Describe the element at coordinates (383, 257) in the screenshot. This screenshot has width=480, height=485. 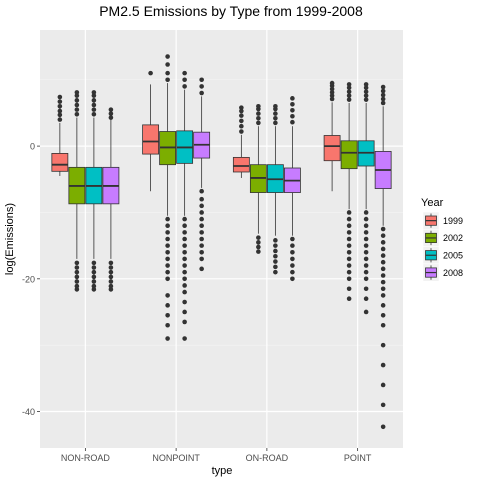
I see `box-point-2008` at that location.